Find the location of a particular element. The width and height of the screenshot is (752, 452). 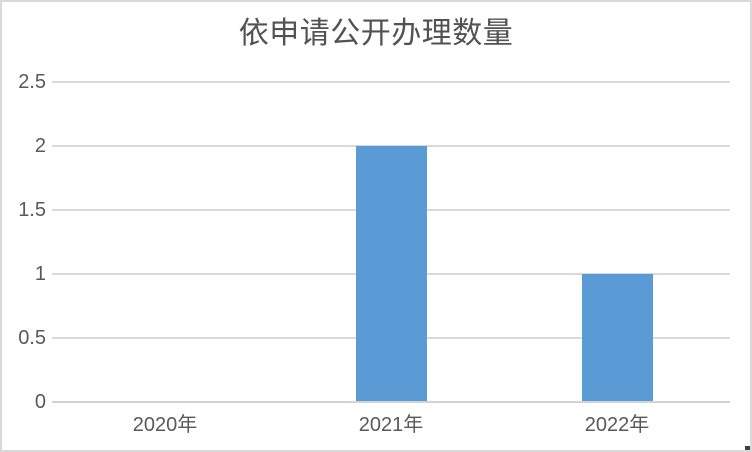

corner-mark is located at coordinates (747, 448).